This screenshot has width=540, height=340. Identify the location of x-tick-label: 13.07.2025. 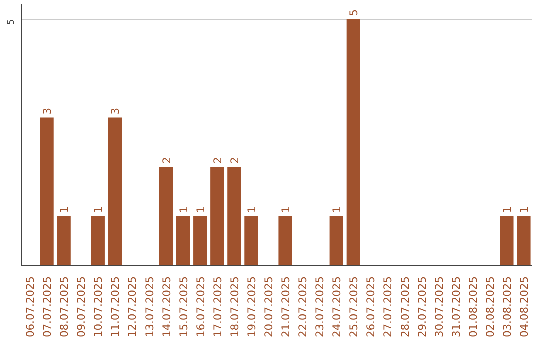
(149, 307).